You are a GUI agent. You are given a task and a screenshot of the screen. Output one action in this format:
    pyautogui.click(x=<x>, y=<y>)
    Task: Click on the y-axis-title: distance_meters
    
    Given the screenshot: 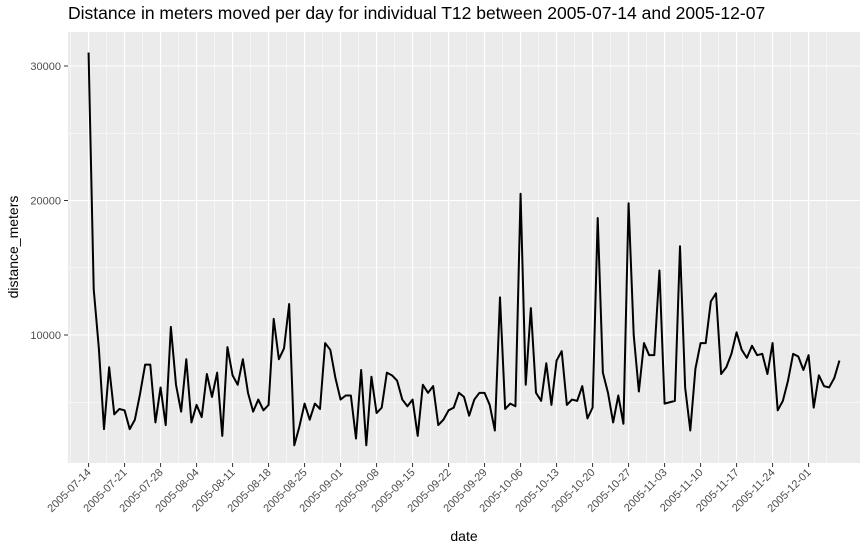 What is the action you would take?
    pyautogui.click(x=13, y=247)
    